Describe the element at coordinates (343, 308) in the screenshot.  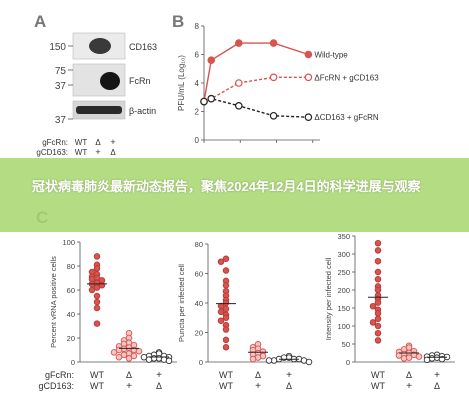
I see `y-tick-label: 150` at that location.